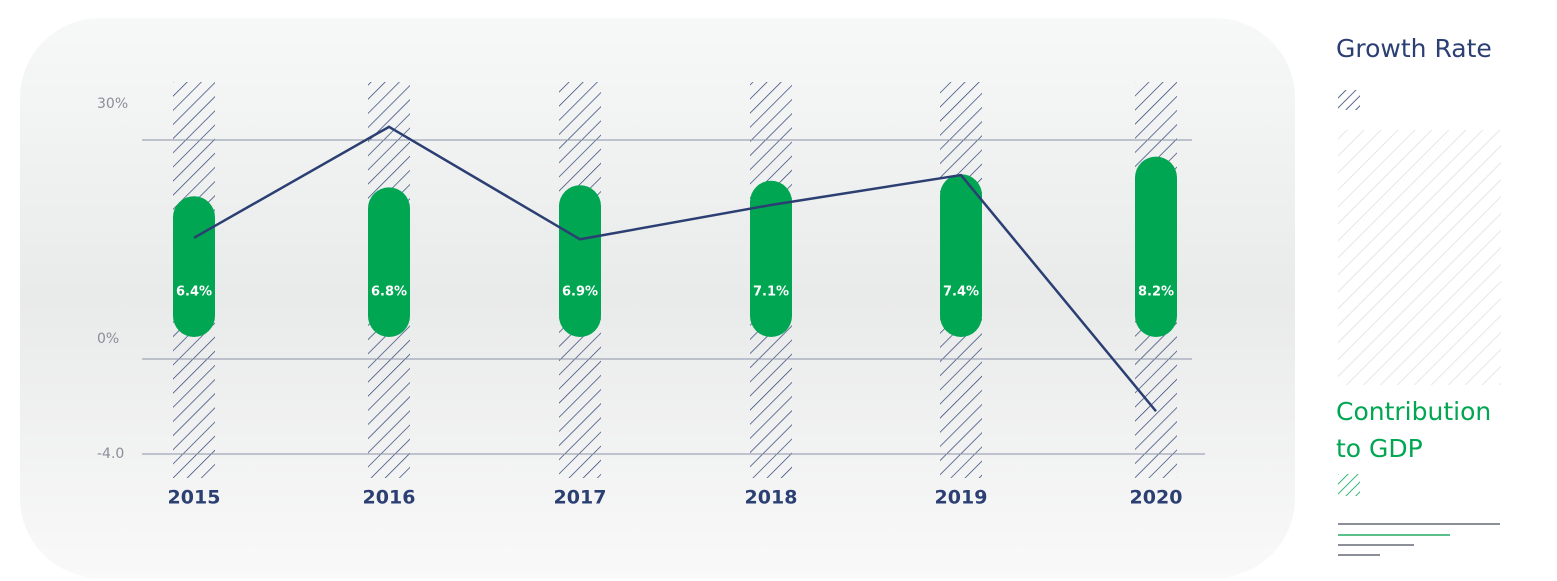  What do you see at coordinates (110, 454) in the screenshot?
I see `y-tick-label: -4.0` at bounding box center [110, 454].